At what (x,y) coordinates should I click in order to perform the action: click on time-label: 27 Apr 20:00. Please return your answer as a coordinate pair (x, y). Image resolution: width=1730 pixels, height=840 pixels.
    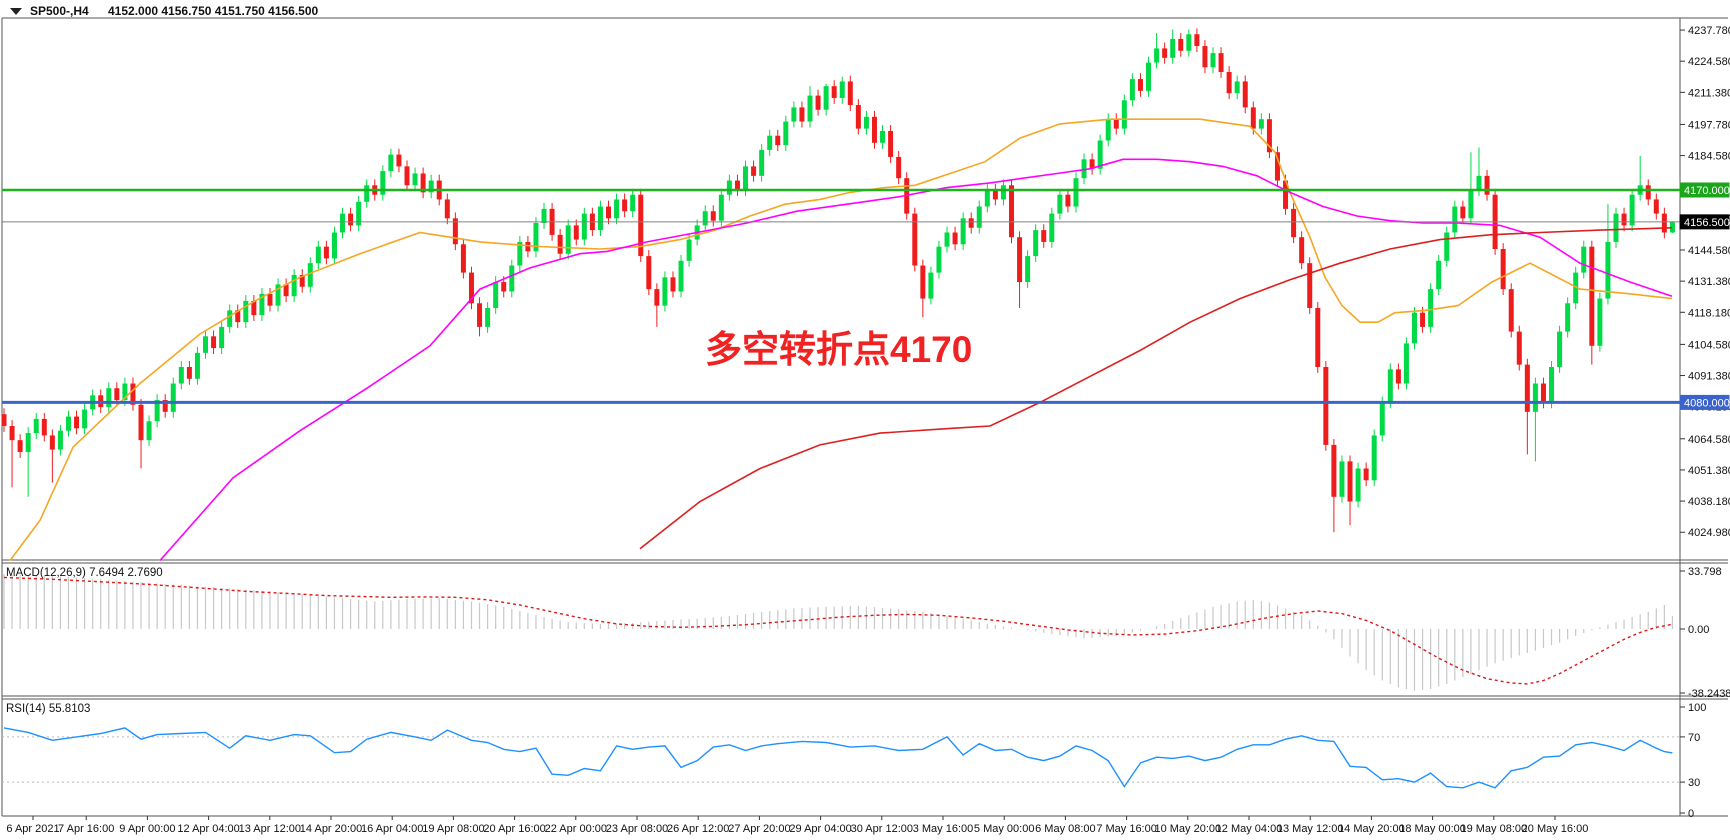
    Looking at the image, I should click on (759, 829).